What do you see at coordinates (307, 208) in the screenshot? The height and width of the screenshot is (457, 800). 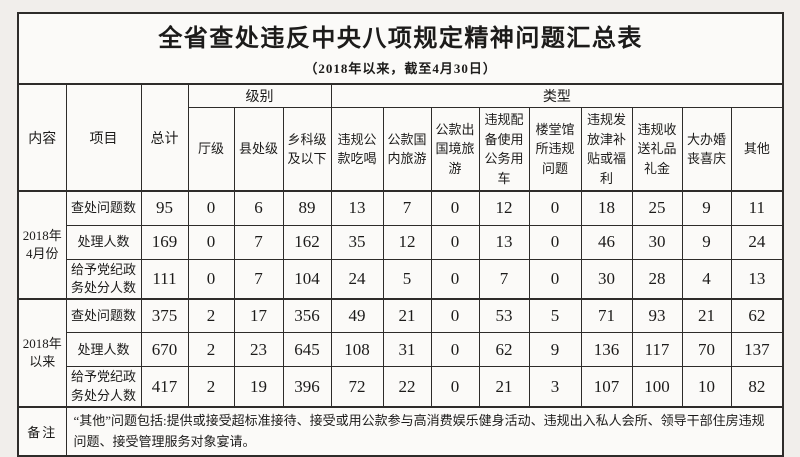 I see `value-cell: 89` at bounding box center [307, 208].